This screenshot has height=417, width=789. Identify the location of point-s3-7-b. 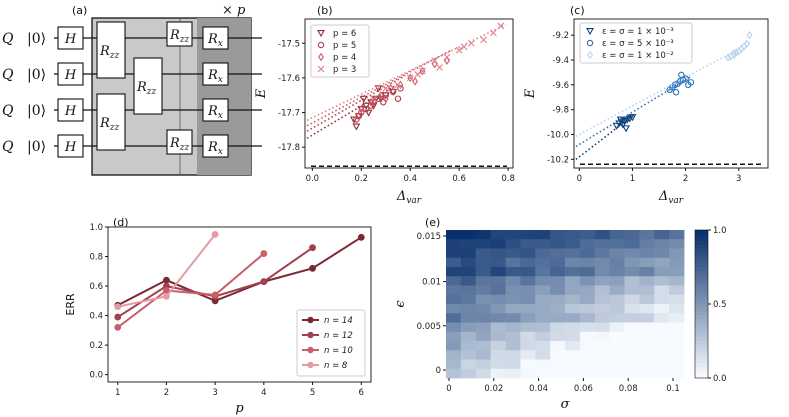
(459, 50).